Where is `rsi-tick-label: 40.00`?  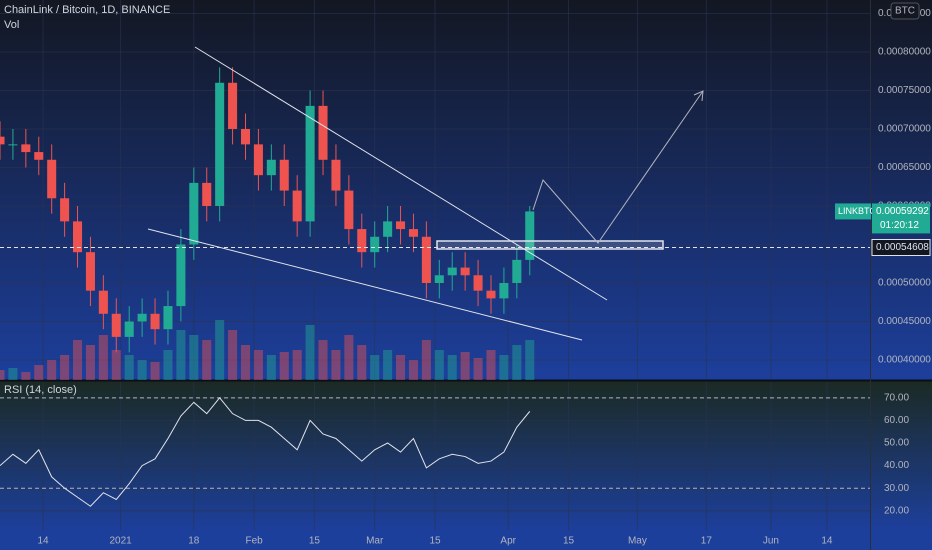
rsi-tick-label: 40.00 is located at coordinates (896, 465).